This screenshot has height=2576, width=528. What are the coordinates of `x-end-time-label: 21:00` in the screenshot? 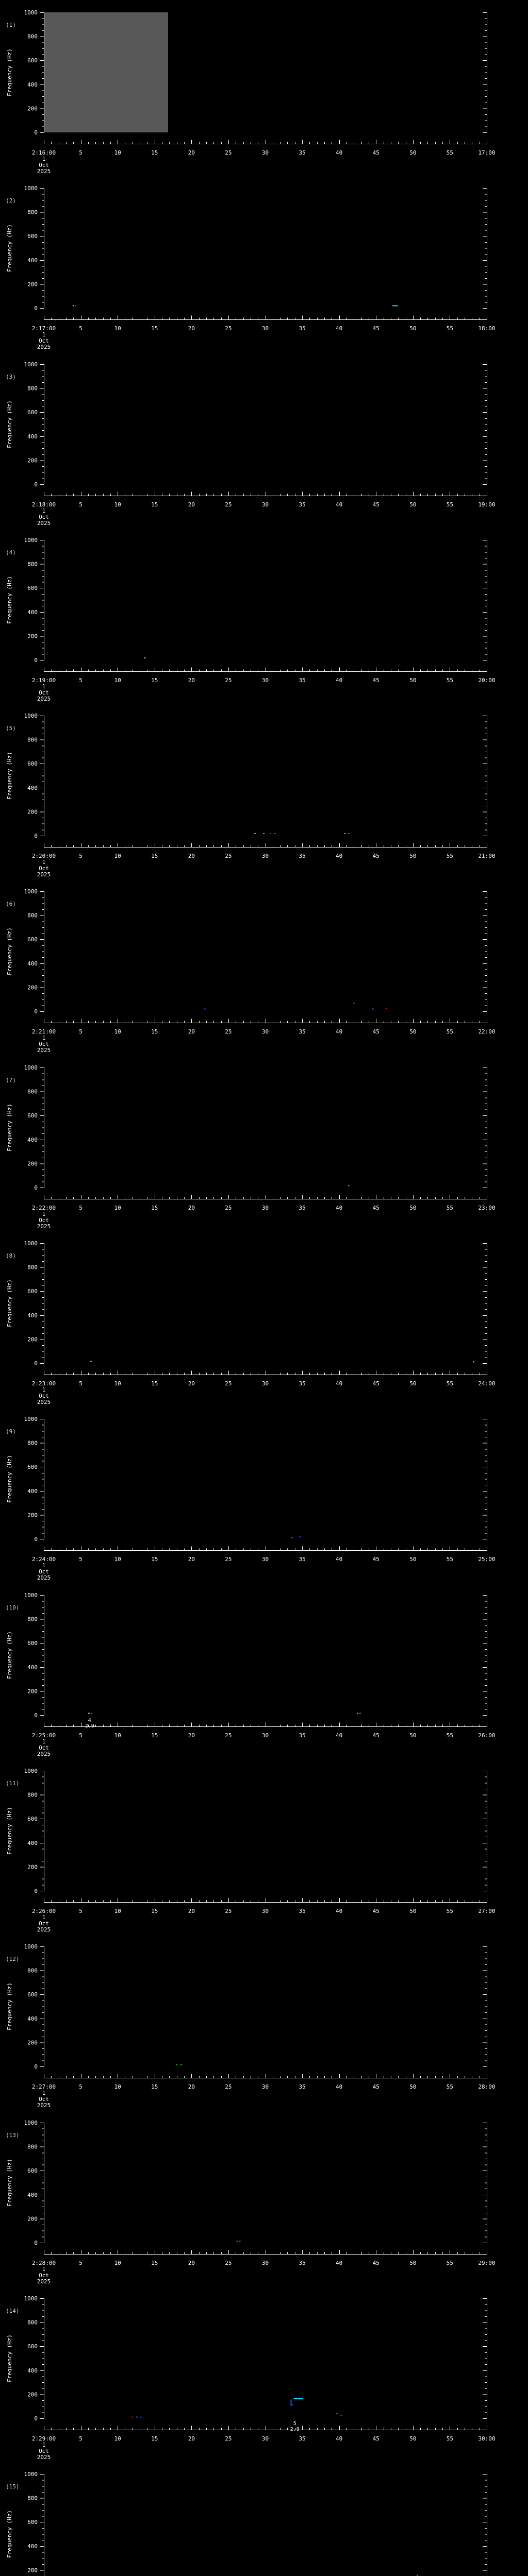 It's located at (486, 856).